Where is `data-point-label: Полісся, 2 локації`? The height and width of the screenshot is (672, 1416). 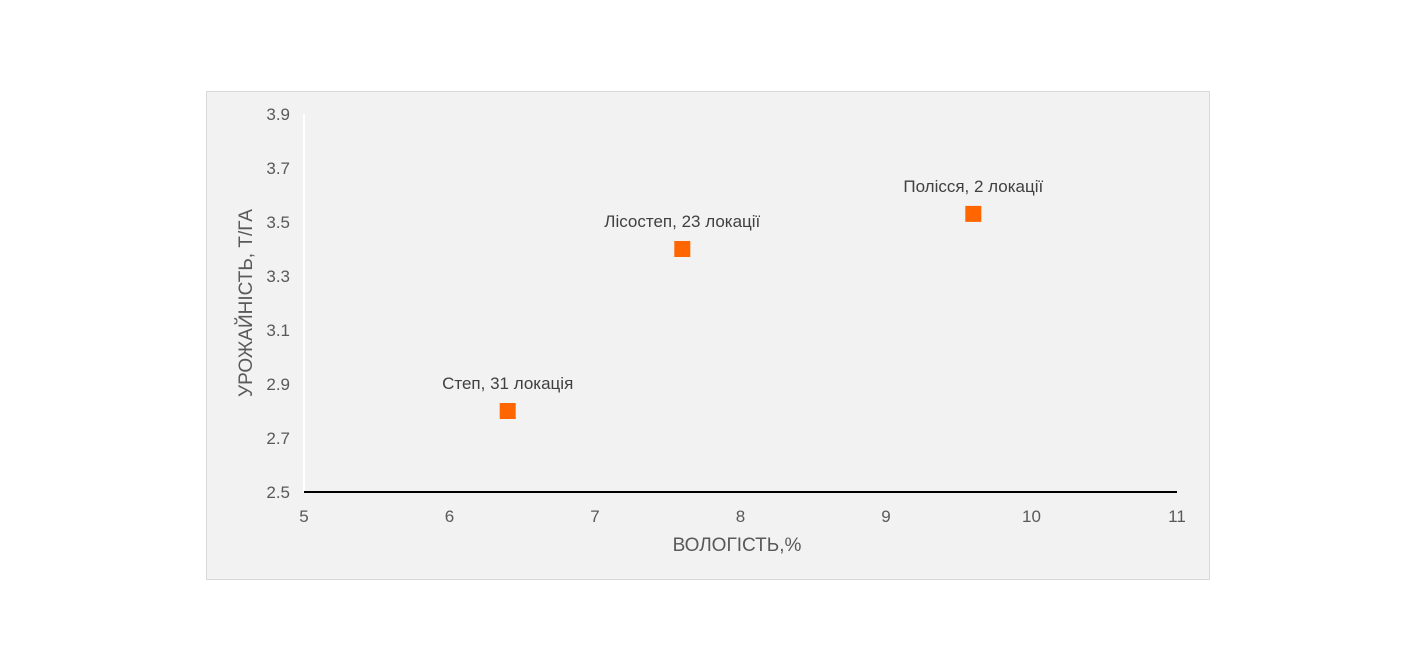
data-point-label: Полісся, 2 локації is located at coordinates (973, 186).